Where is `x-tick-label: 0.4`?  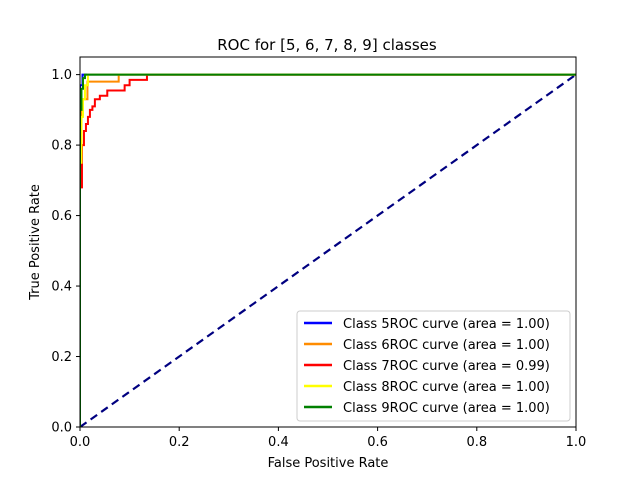
x-tick-label: 0.4 is located at coordinates (278, 442).